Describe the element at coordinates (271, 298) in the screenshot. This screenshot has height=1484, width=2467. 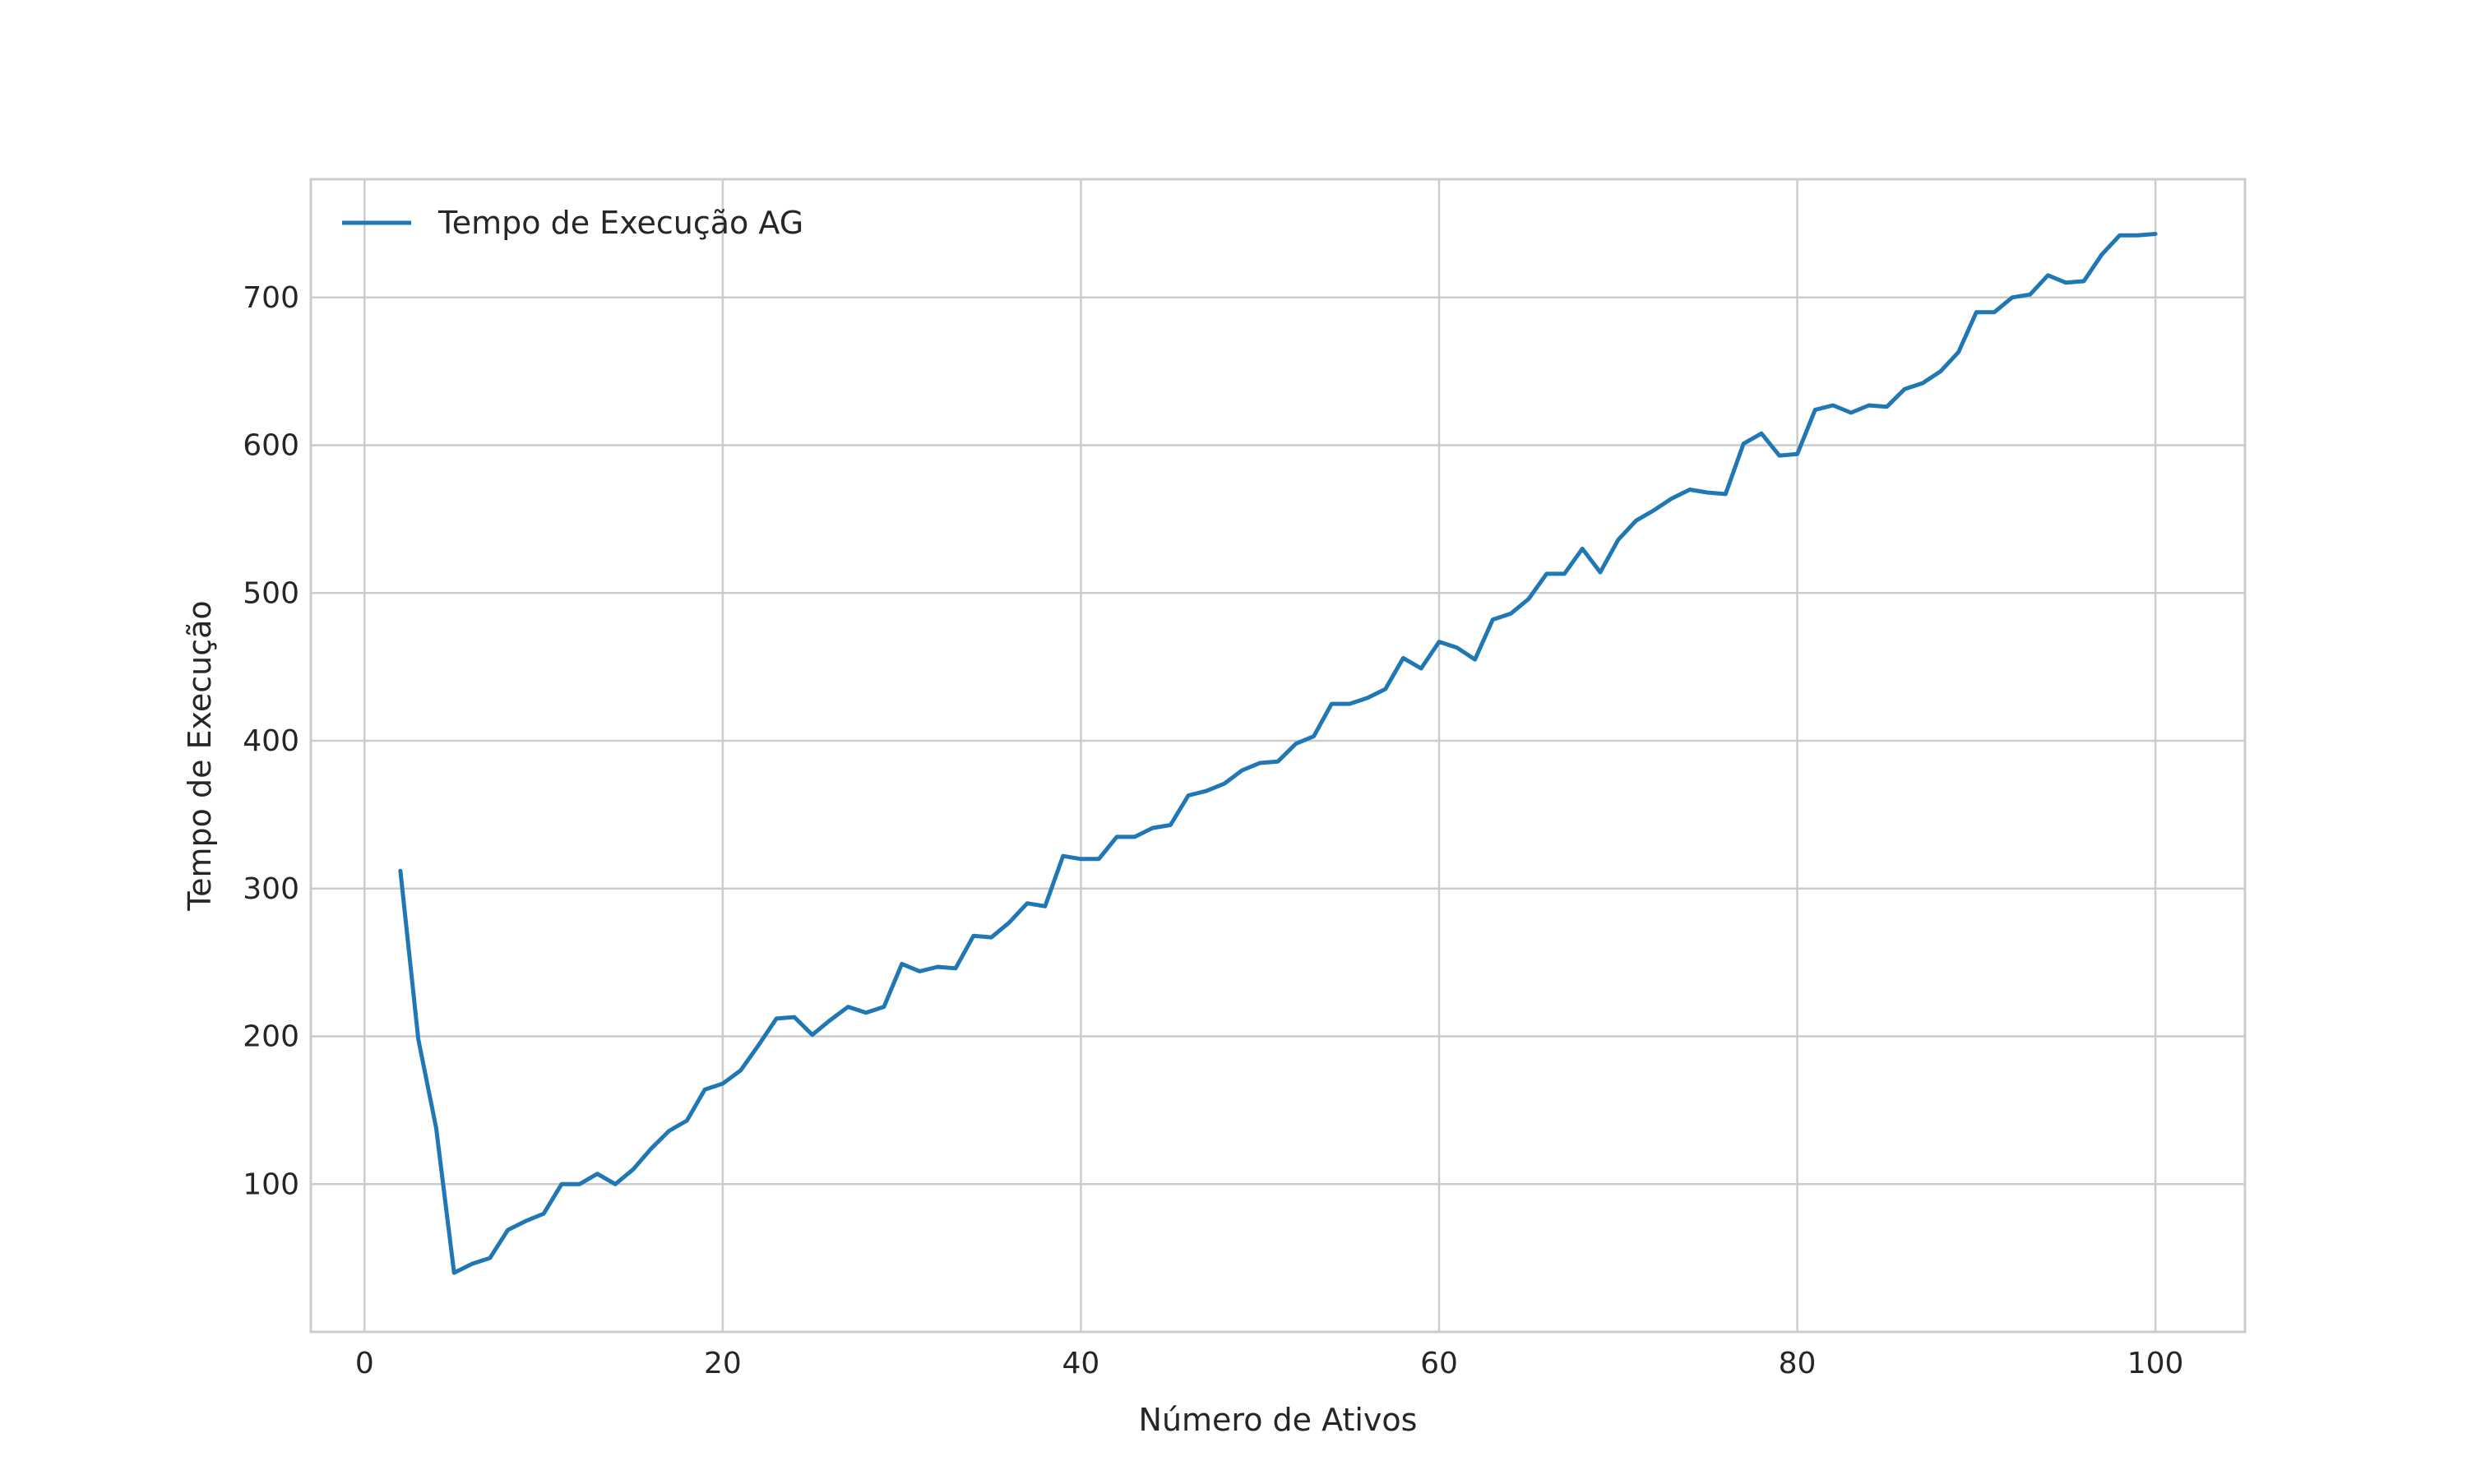
I see `y-tick-label: 700` at that location.